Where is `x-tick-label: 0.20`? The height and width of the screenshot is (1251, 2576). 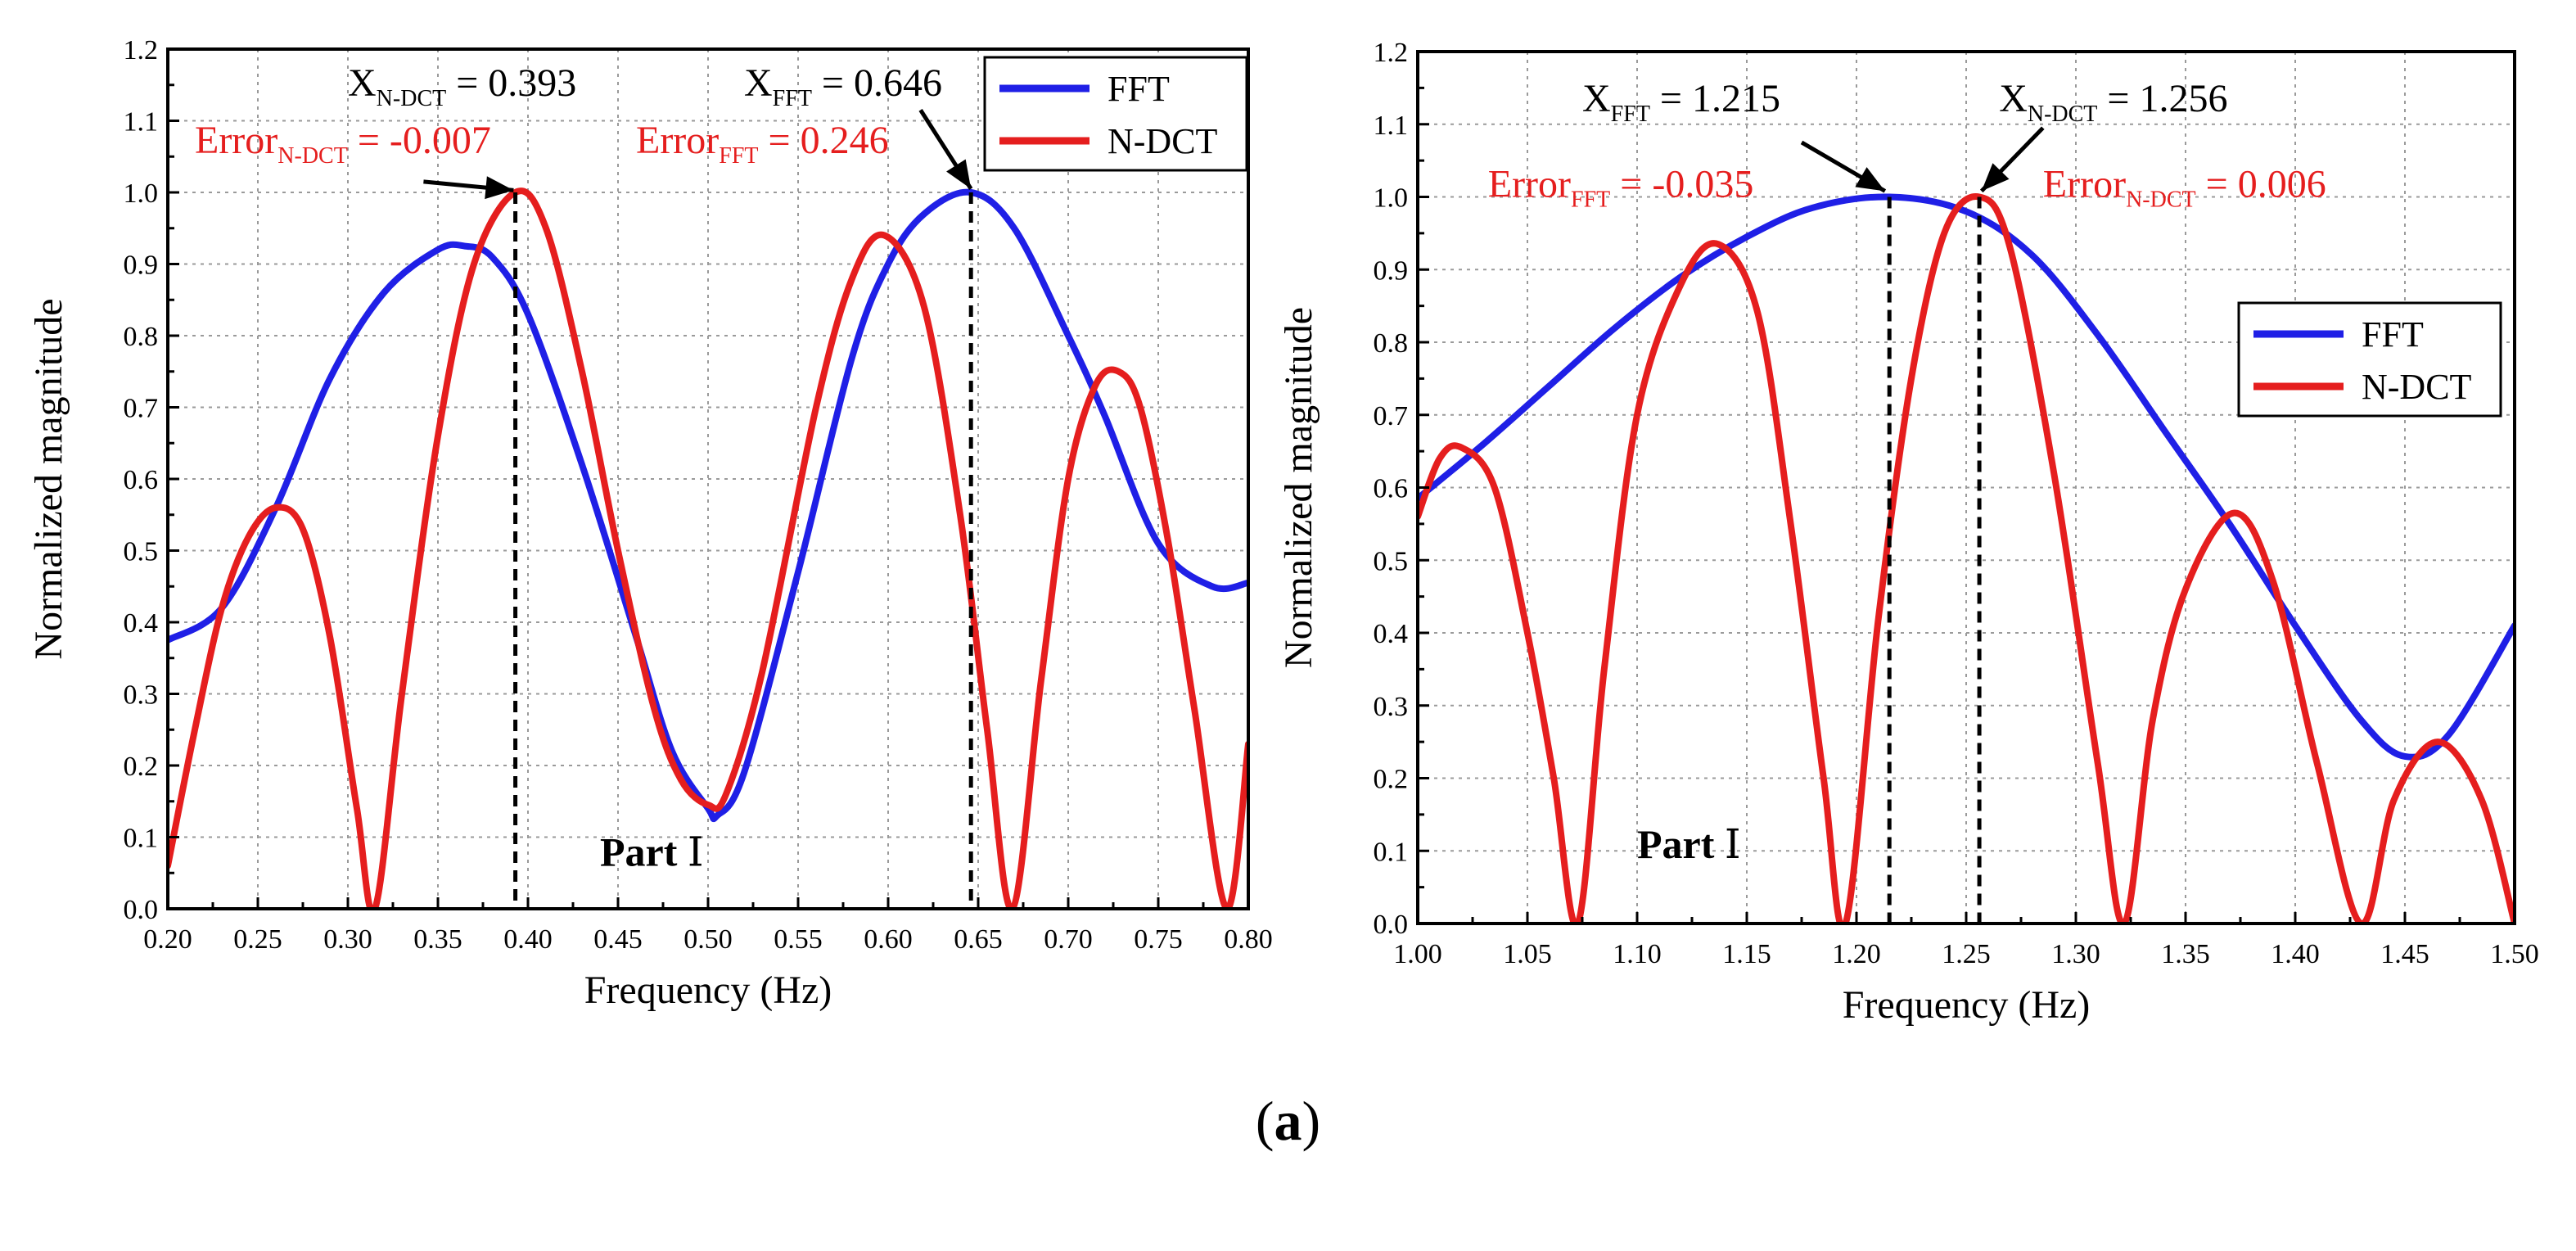 x-tick-label: 0.20 is located at coordinates (167, 940).